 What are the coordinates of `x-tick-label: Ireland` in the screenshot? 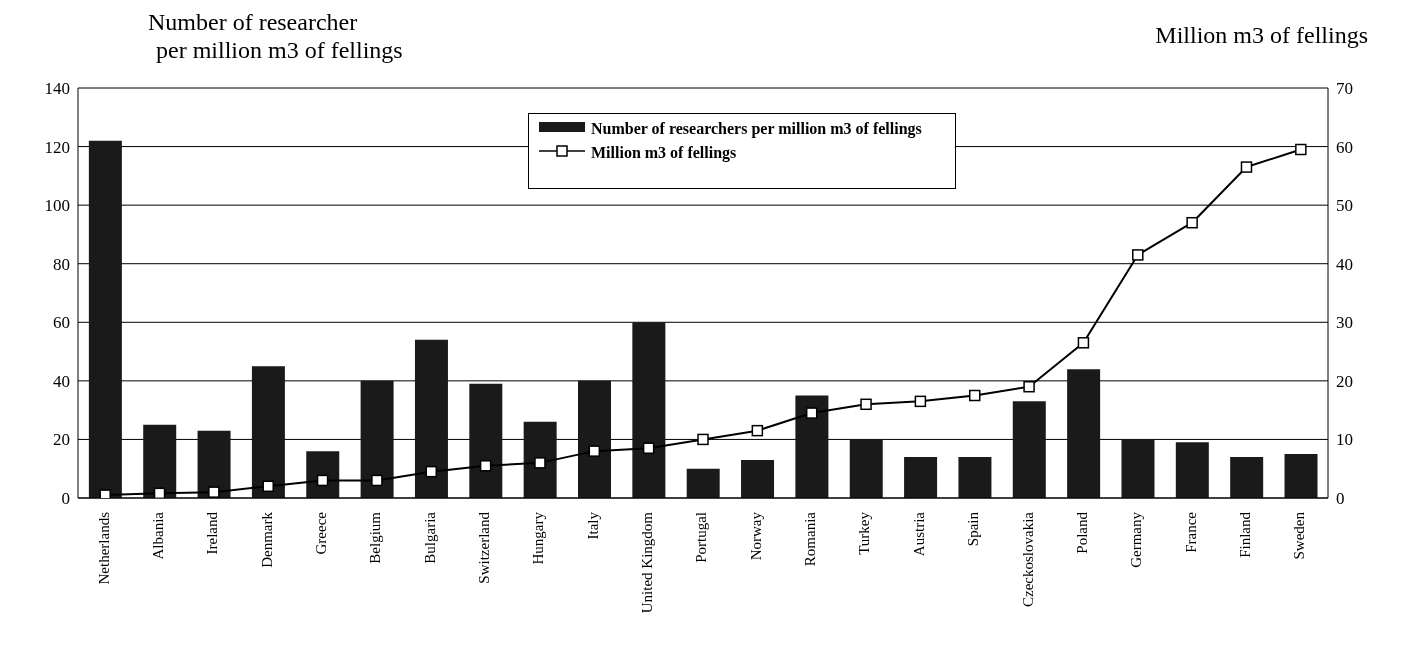 It's located at (212, 533).